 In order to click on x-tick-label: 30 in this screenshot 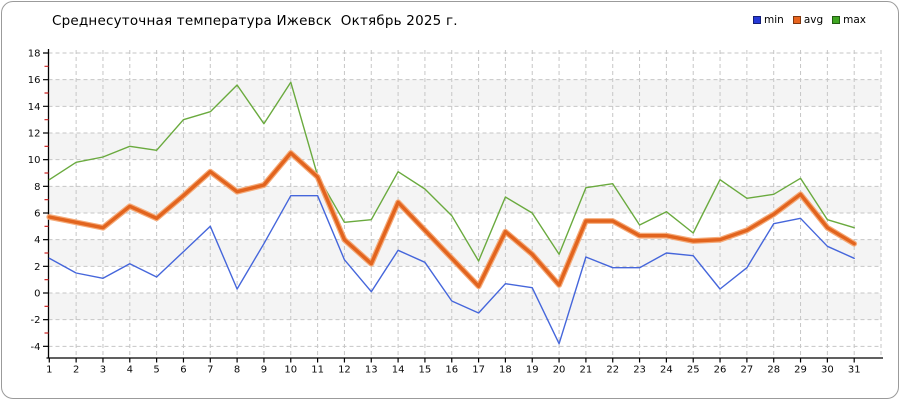, I will do `click(827, 370)`.